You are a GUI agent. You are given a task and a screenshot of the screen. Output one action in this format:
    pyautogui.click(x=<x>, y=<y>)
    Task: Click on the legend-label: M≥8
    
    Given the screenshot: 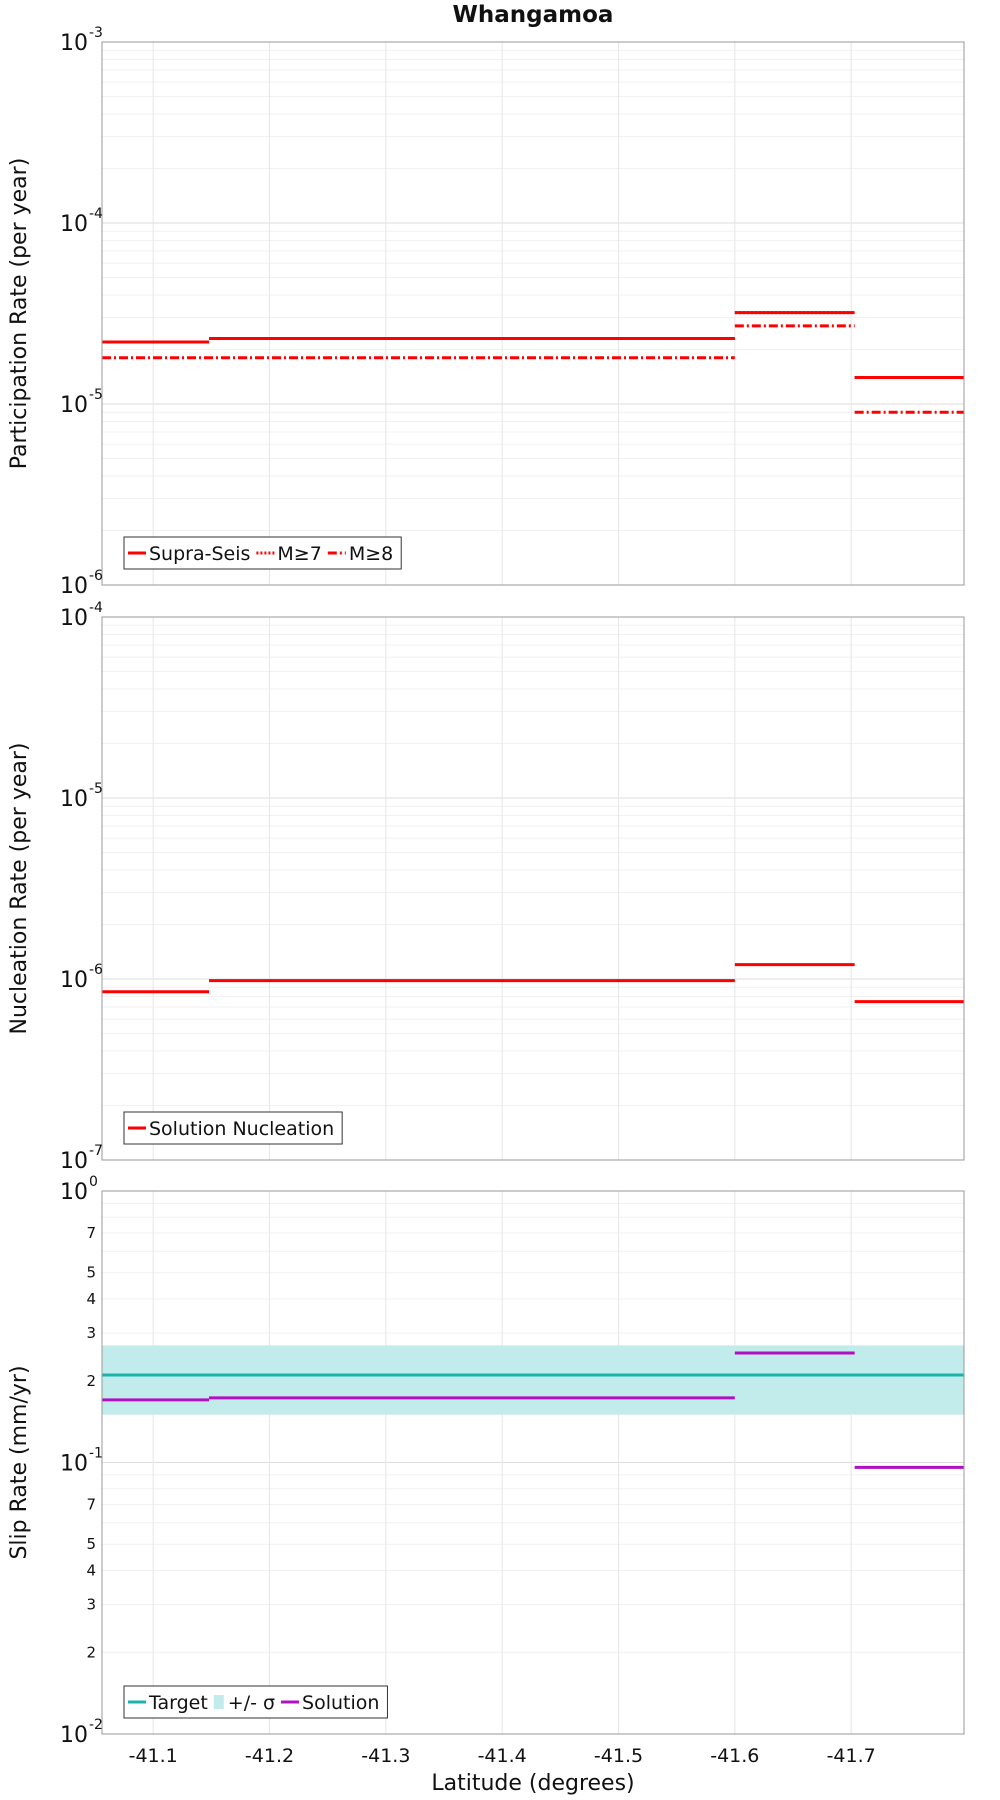 What is the action you would take?
    pyautogui.click(x=371, y=554)
    